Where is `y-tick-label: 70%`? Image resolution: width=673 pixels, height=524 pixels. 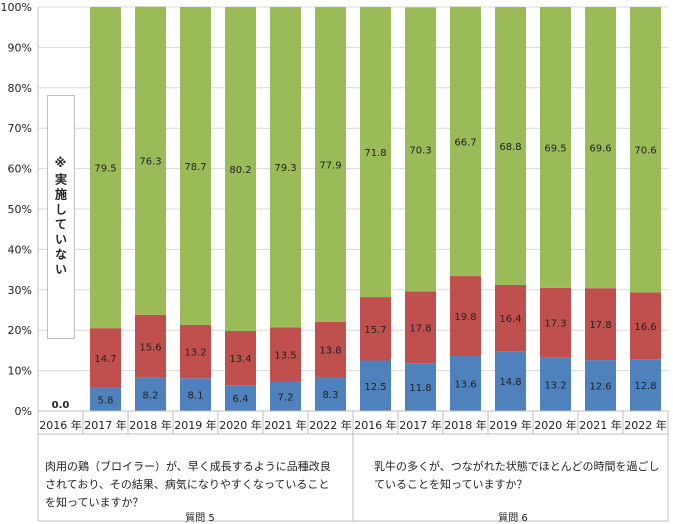
y-tick-label: 70% is located at coordinates (20, 128).